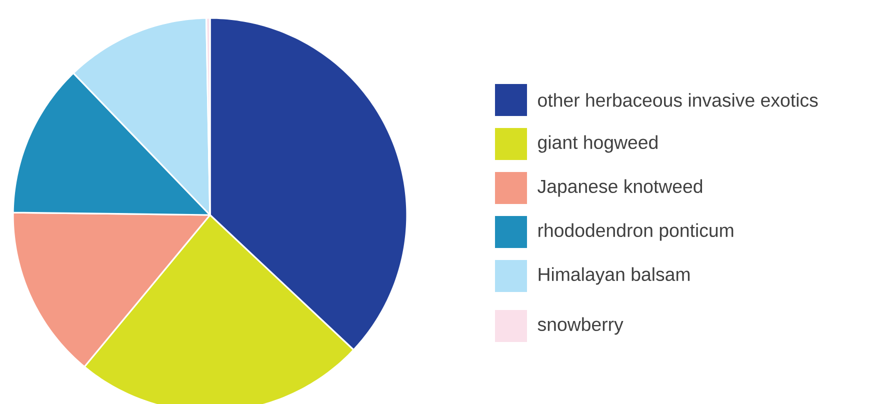 Image resolution: width=896 pixels, height=404 pixels. I want to click on legend-label: snowberry, so click(581, 326).